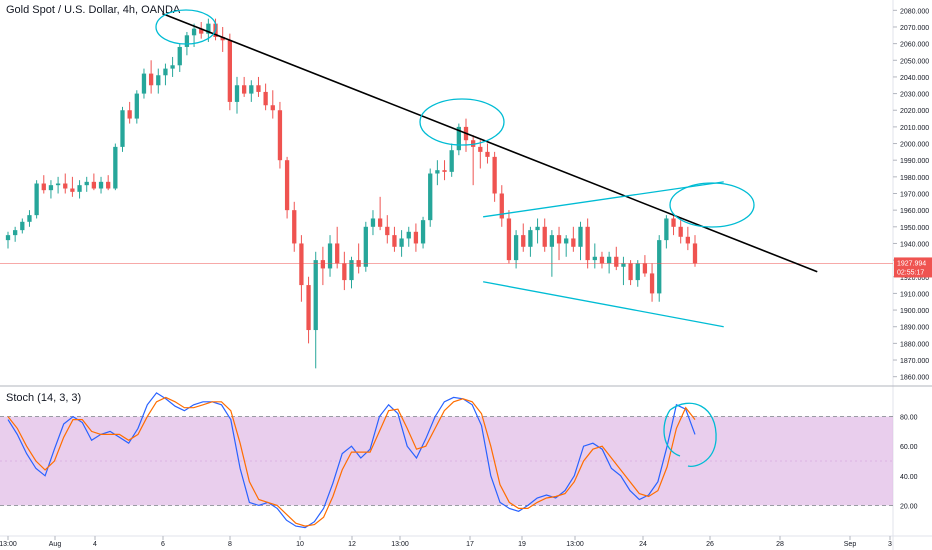  What do you see at coordinates (300, 544) in the screenshot?
I see `time-tick-label: 10` at bounding box center [300, 544].